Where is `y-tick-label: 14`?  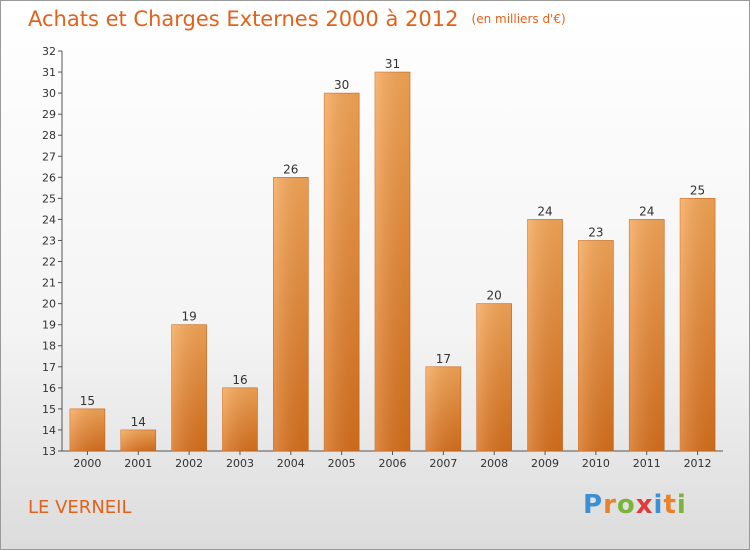
y-tick-label: 14 is located at coordinates (49, 430).